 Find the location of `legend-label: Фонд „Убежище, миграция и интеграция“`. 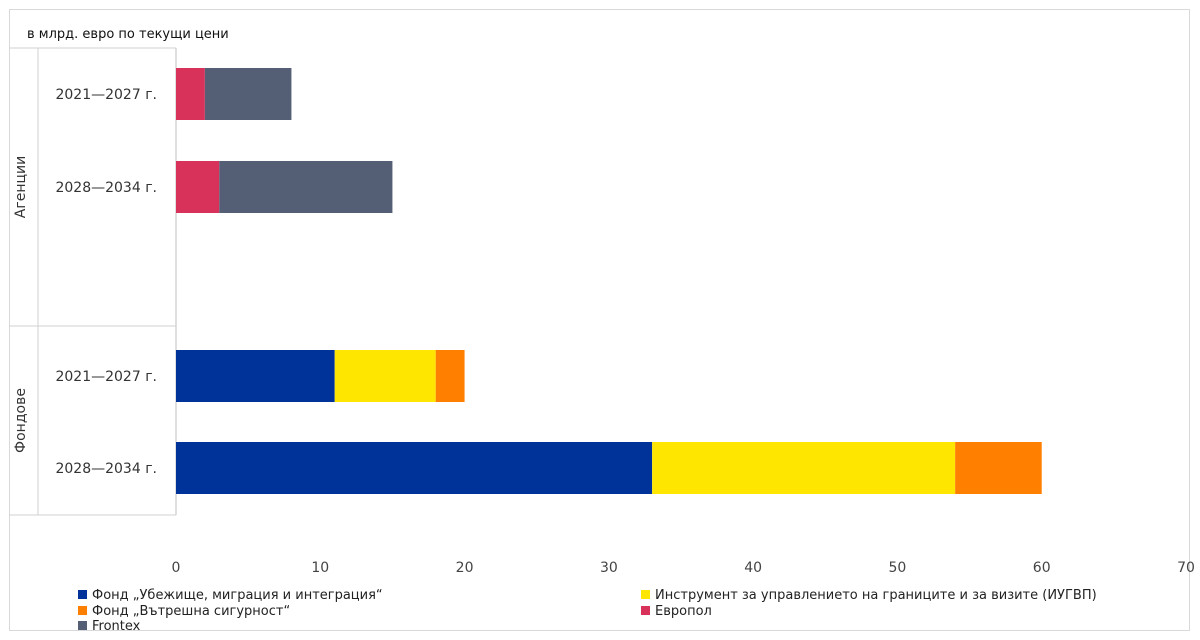

legend-label: Фонд „Убежище, миграция и интеграция“ is located at coordinates (237, 595).